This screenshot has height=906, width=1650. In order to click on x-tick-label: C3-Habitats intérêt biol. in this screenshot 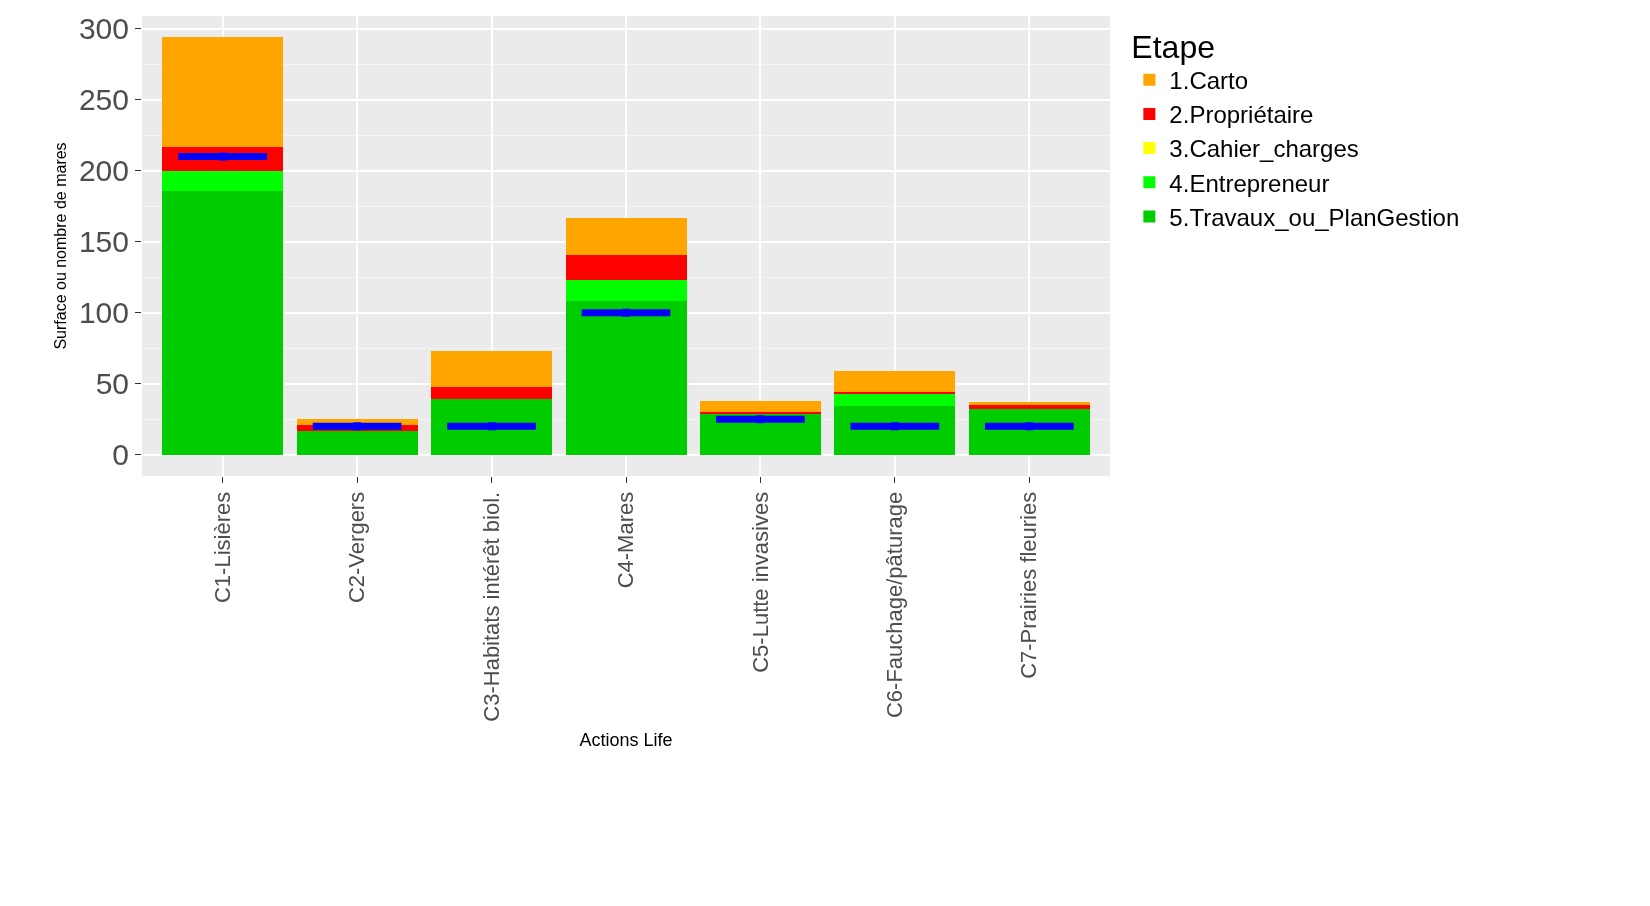, I will do `click(491, 606)`.